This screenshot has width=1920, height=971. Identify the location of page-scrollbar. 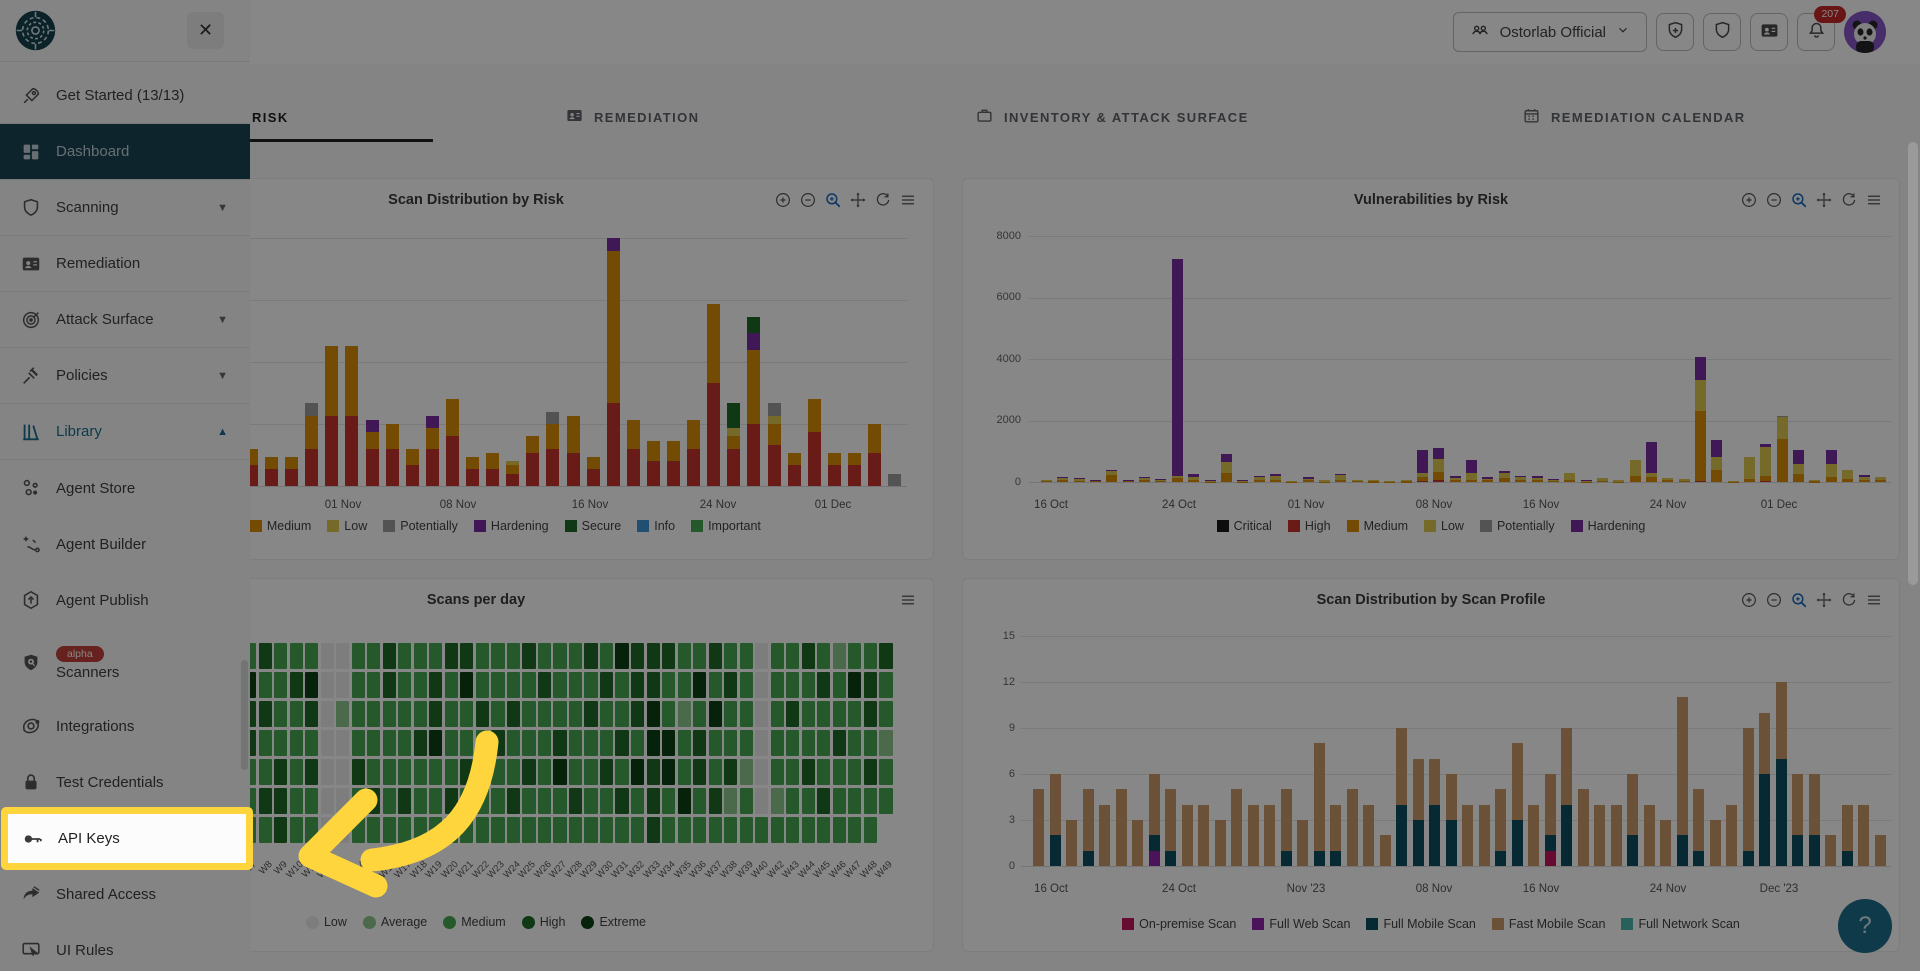
(1913, 363).